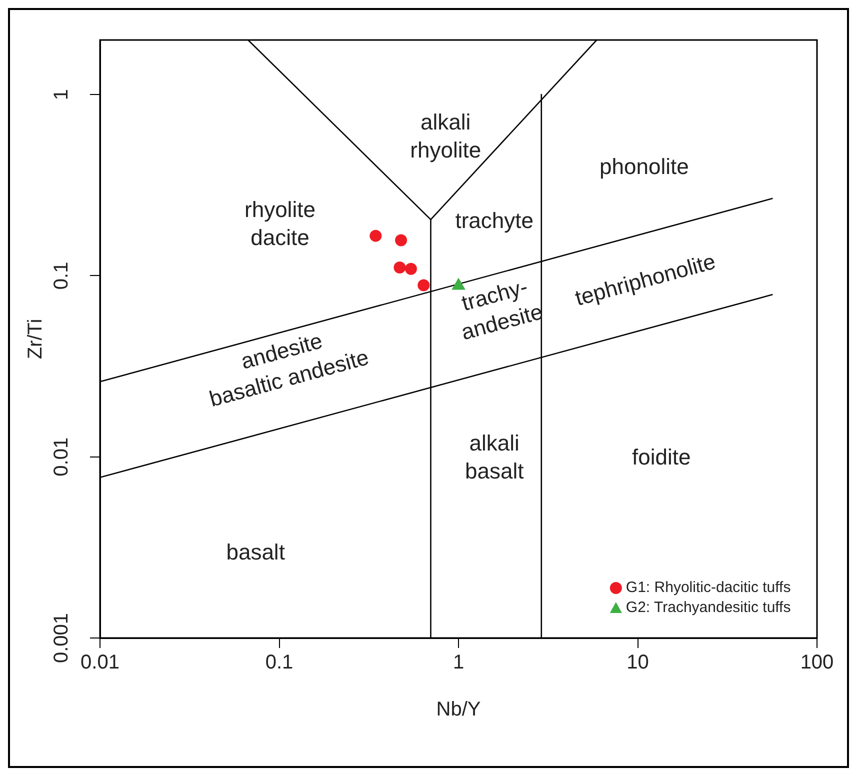 This screenshot has height=776, width=857. I want to click on x-axis-title: Nb/Y, so click(458, 709).